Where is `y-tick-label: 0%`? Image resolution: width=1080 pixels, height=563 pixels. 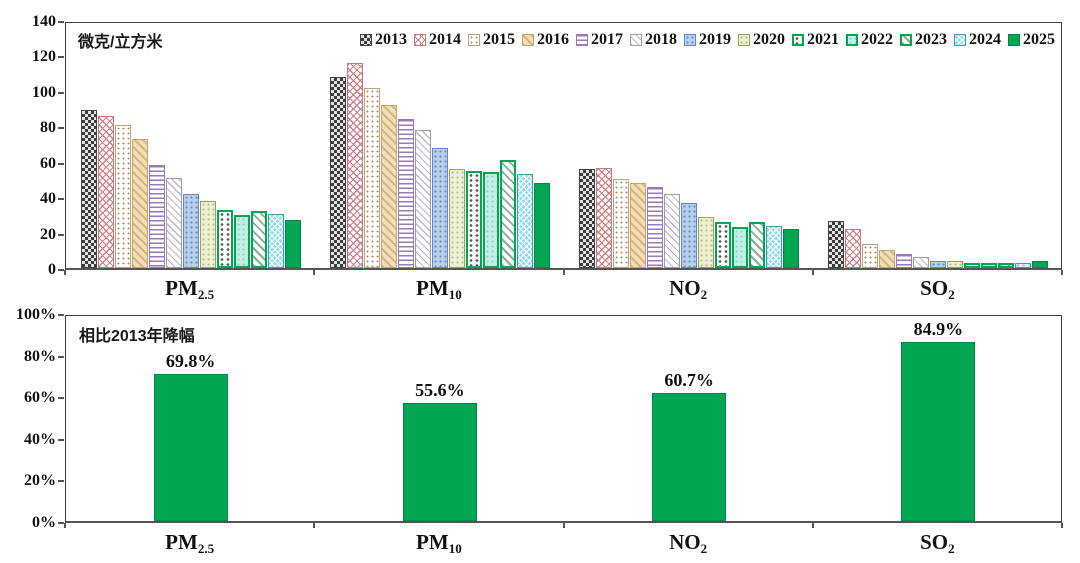
y-tick-label: 0% is located at coordinates (44, 522).